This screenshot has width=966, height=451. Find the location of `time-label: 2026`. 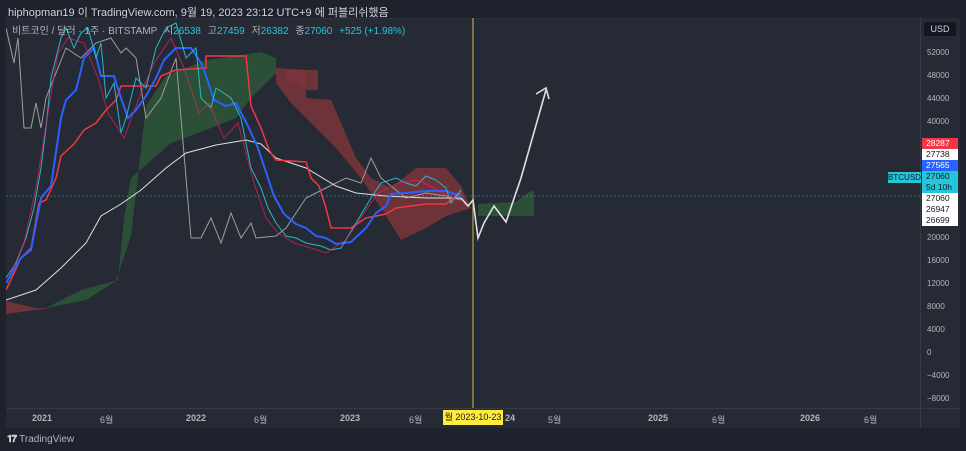

time-label: 2026 is located at coordinates (810, 418).